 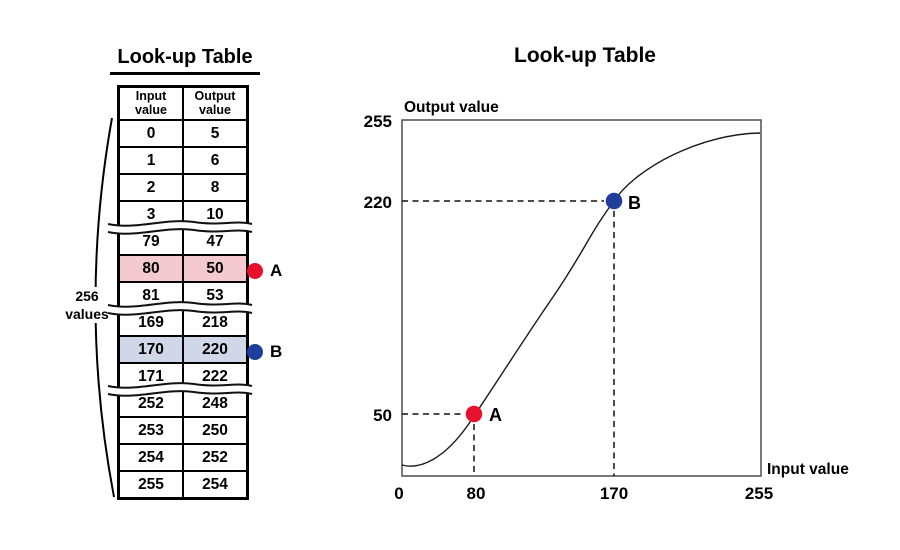 I want to click on lut-table-header: Input value Output value, so click(x=183, y=104).